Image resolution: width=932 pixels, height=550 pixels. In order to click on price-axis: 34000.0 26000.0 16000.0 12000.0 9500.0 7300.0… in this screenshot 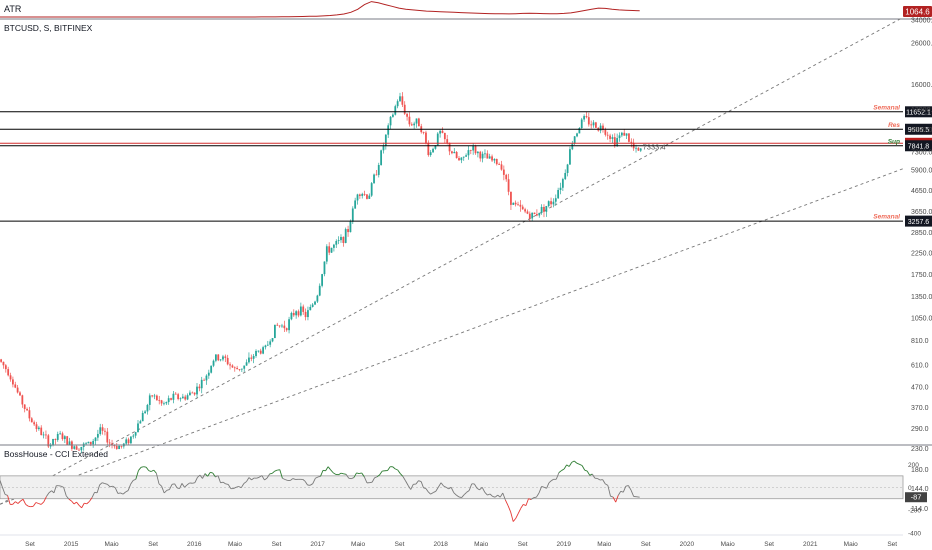, I will do `click(921, 265)`.